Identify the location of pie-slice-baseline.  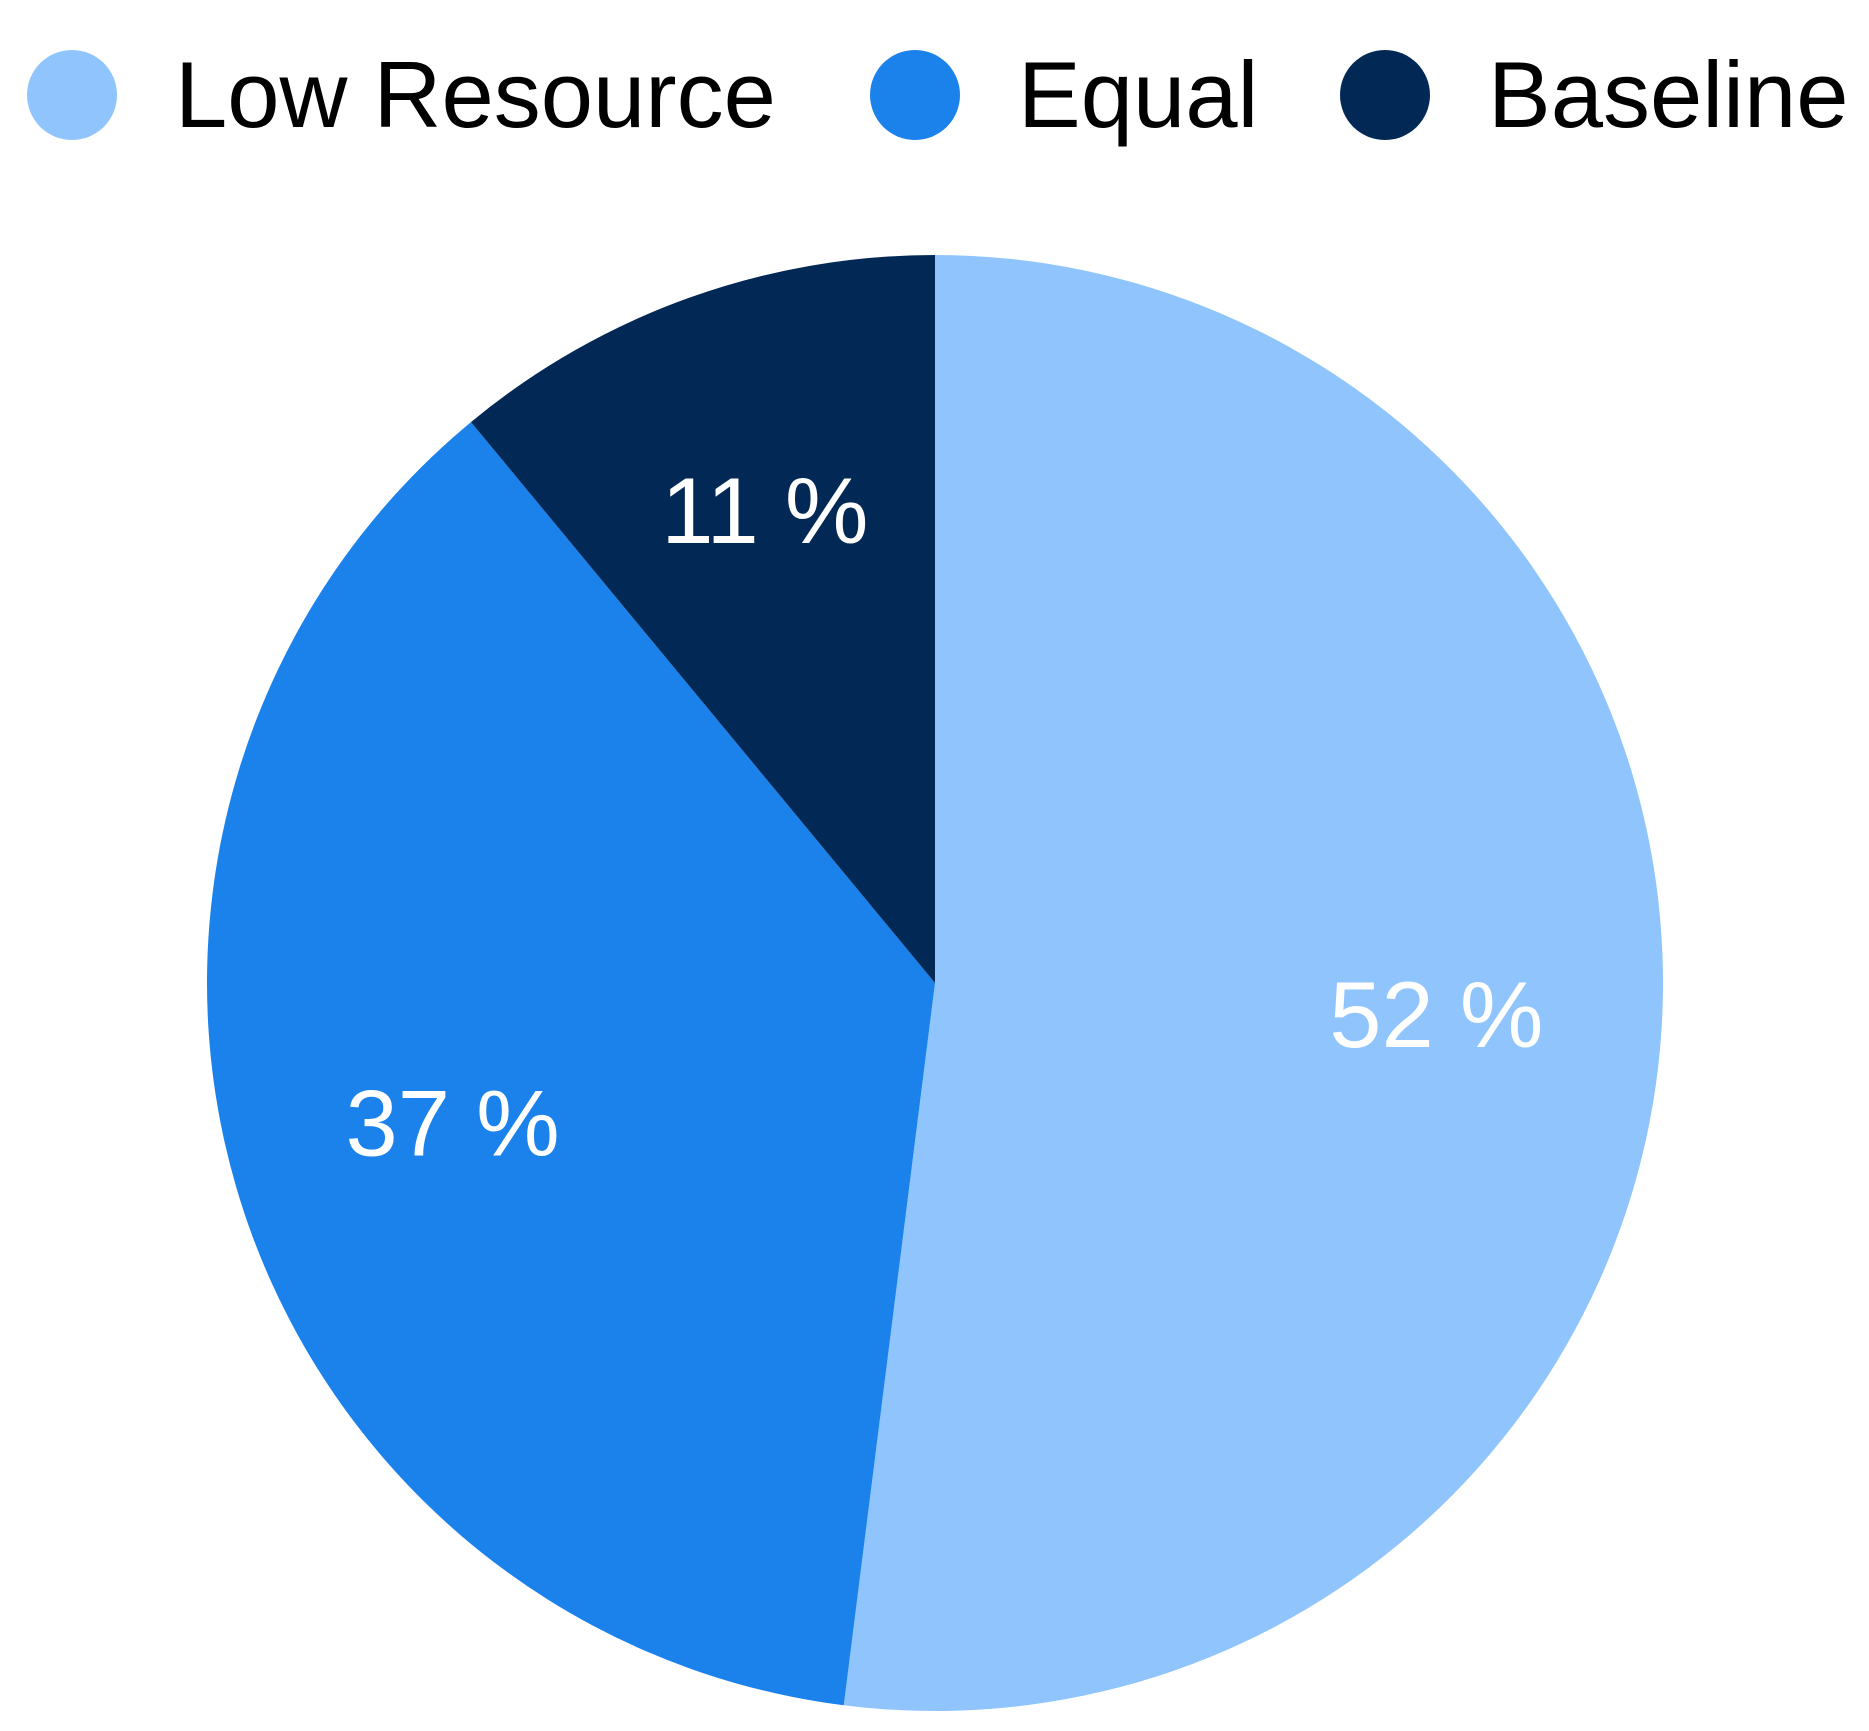
(702, 619).